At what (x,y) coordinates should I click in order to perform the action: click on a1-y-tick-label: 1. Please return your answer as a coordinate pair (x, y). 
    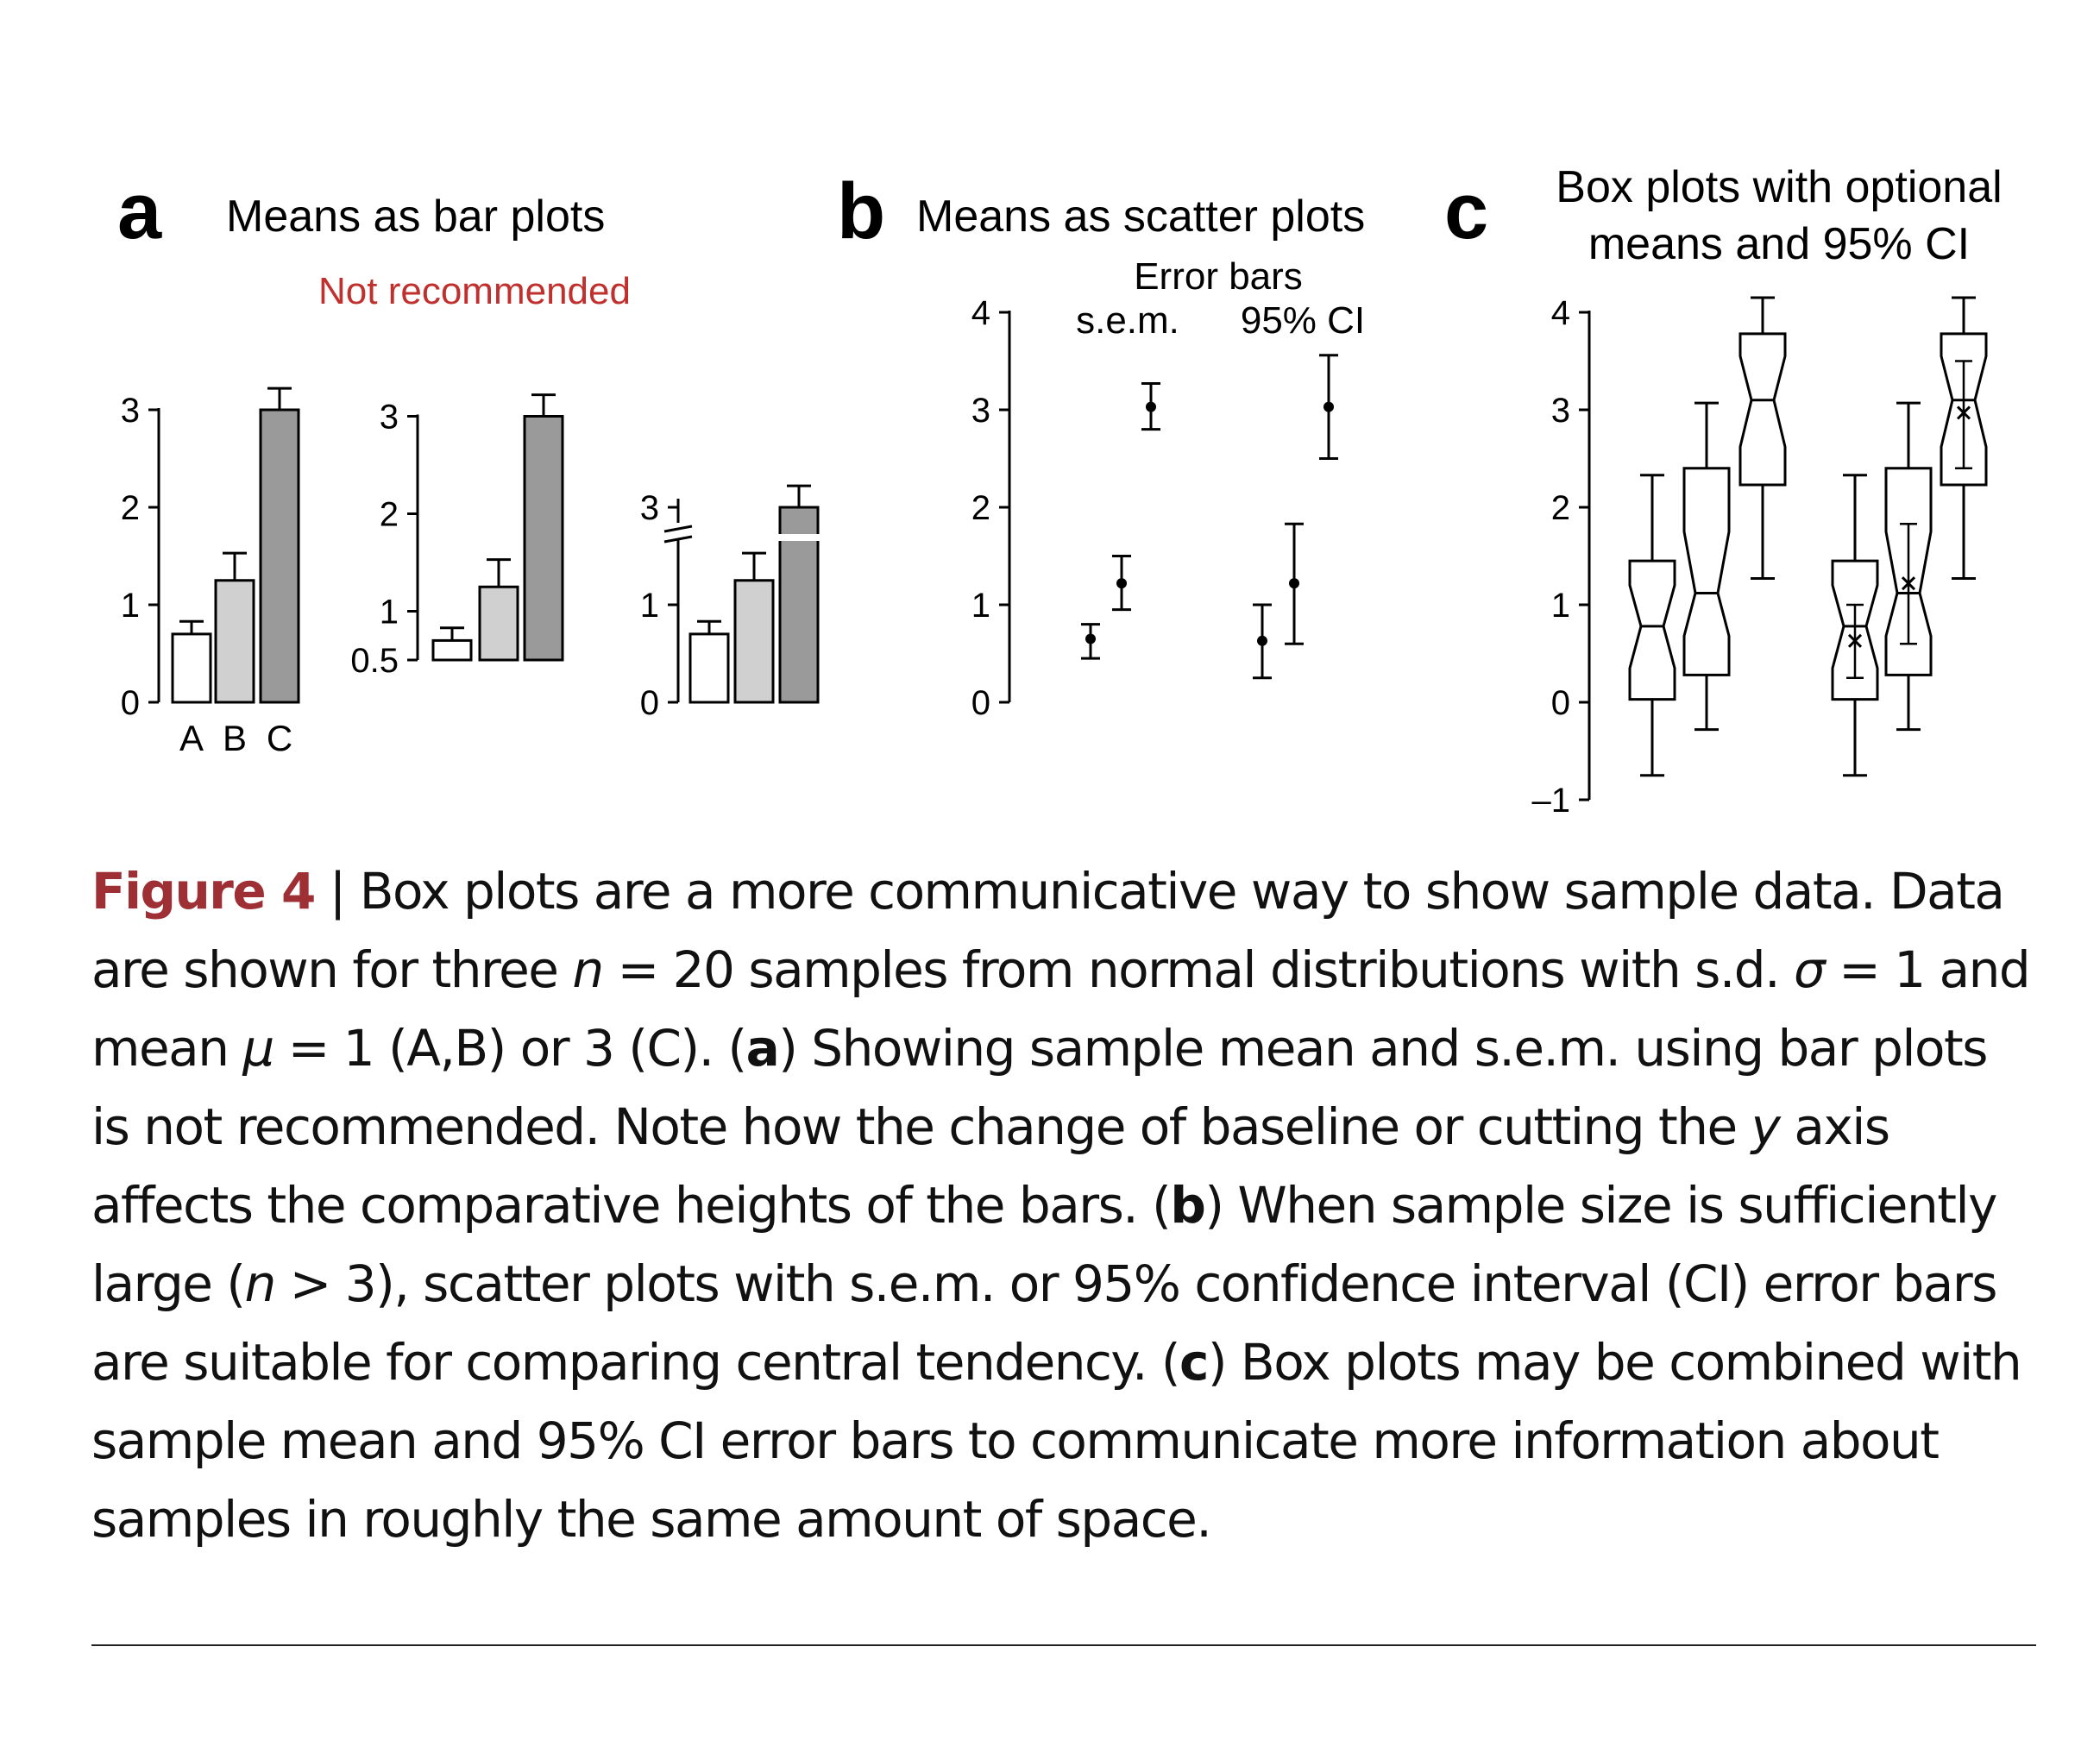
    Looking at the image, I should click on (131, 606).